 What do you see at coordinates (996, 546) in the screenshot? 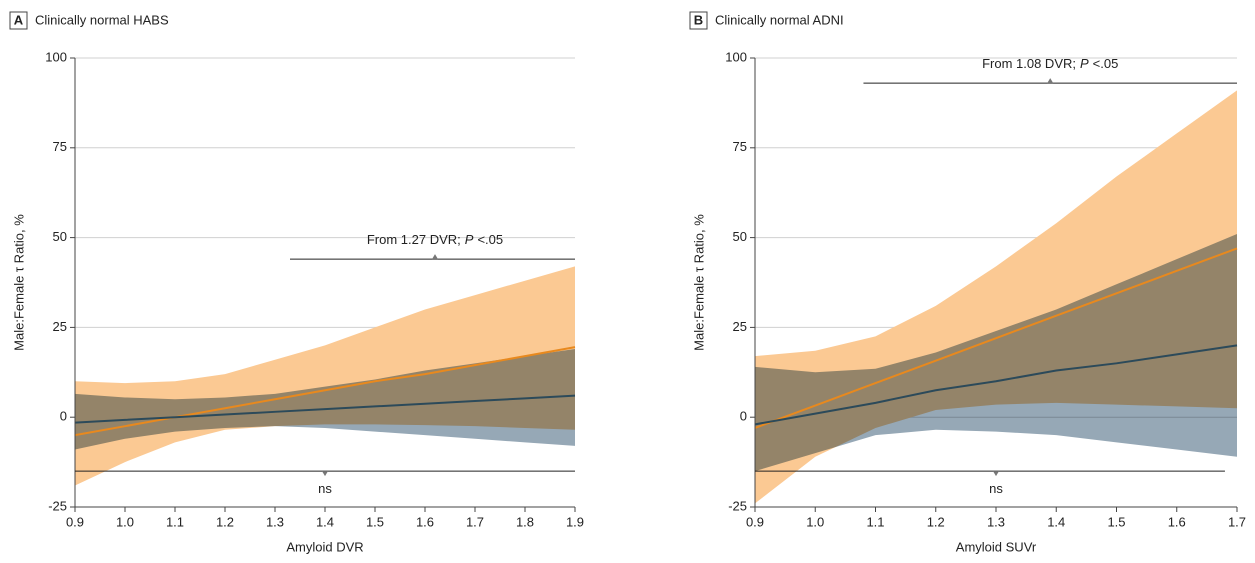
I see `x-axis-label: Amyloid SUVr` at bounding box center [996, 546].